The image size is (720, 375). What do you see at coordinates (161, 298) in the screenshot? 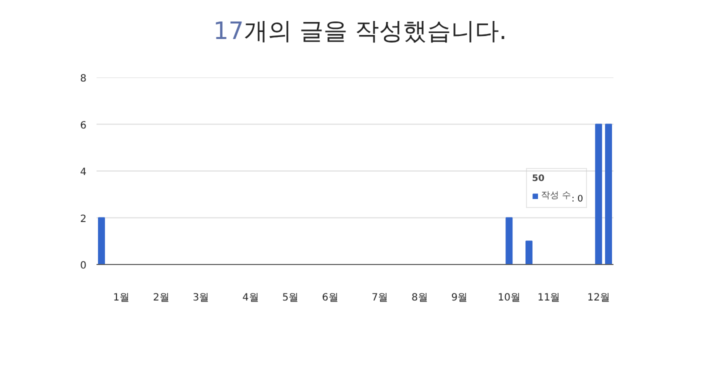
I see `x-tick-label: 2월` at bounding box center [161, 298].